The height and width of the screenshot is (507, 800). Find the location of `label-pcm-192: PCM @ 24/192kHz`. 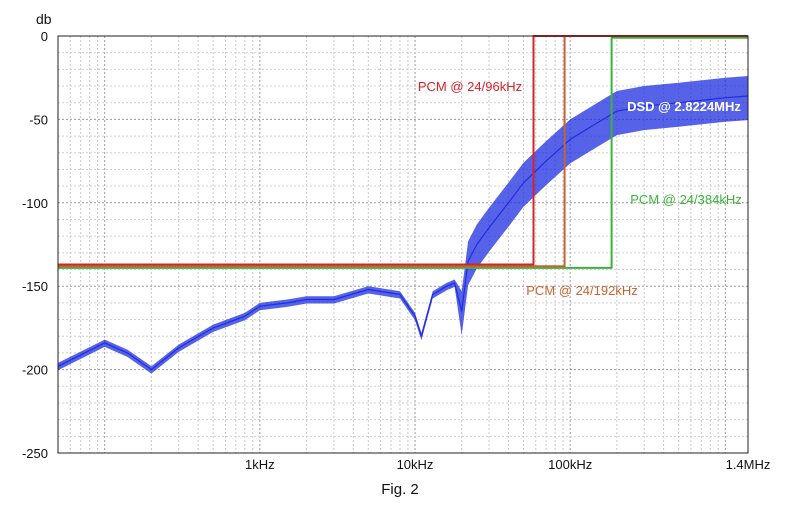

label-pcm-192: PCM @ 24/192kHz is located at coordinates (581, 290).